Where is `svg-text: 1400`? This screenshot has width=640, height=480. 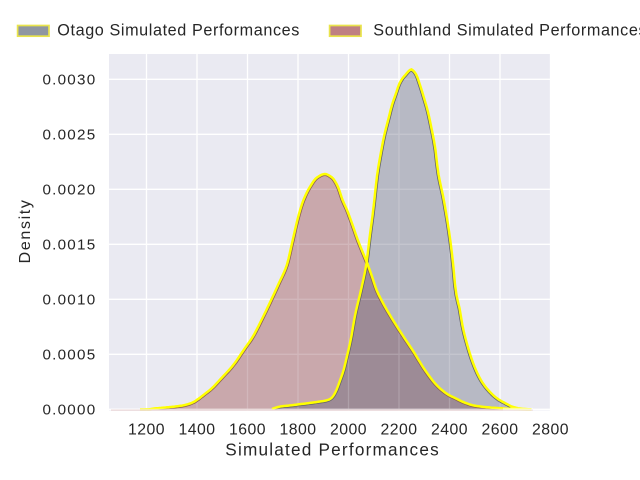 svg-text: 1400 is located at coordinates (197, 429).